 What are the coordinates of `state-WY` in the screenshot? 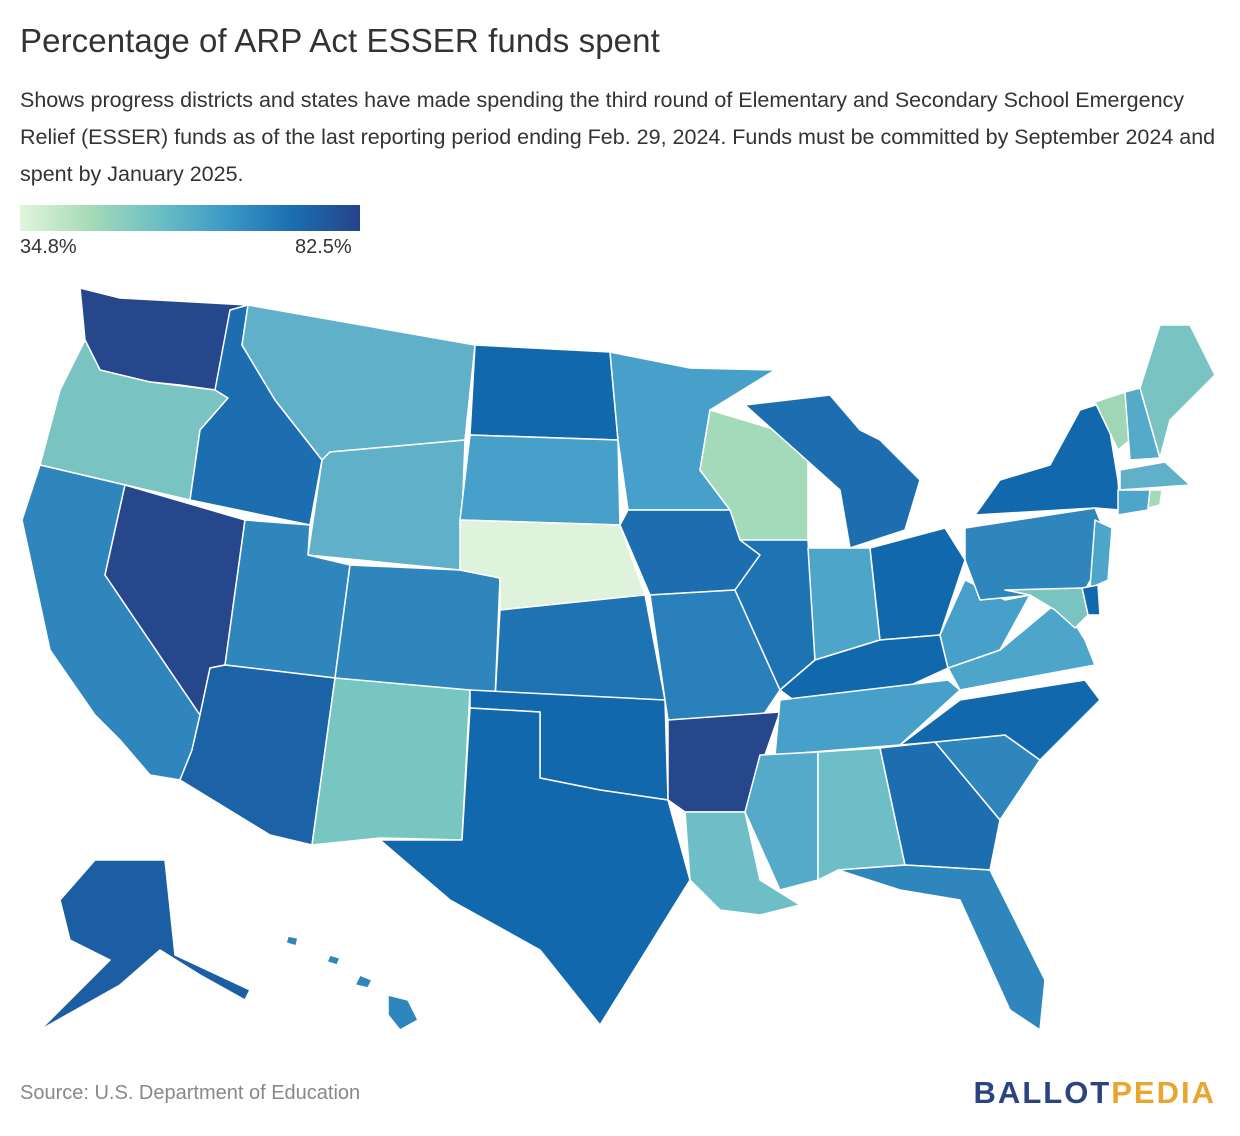 It's located at (386, 505).